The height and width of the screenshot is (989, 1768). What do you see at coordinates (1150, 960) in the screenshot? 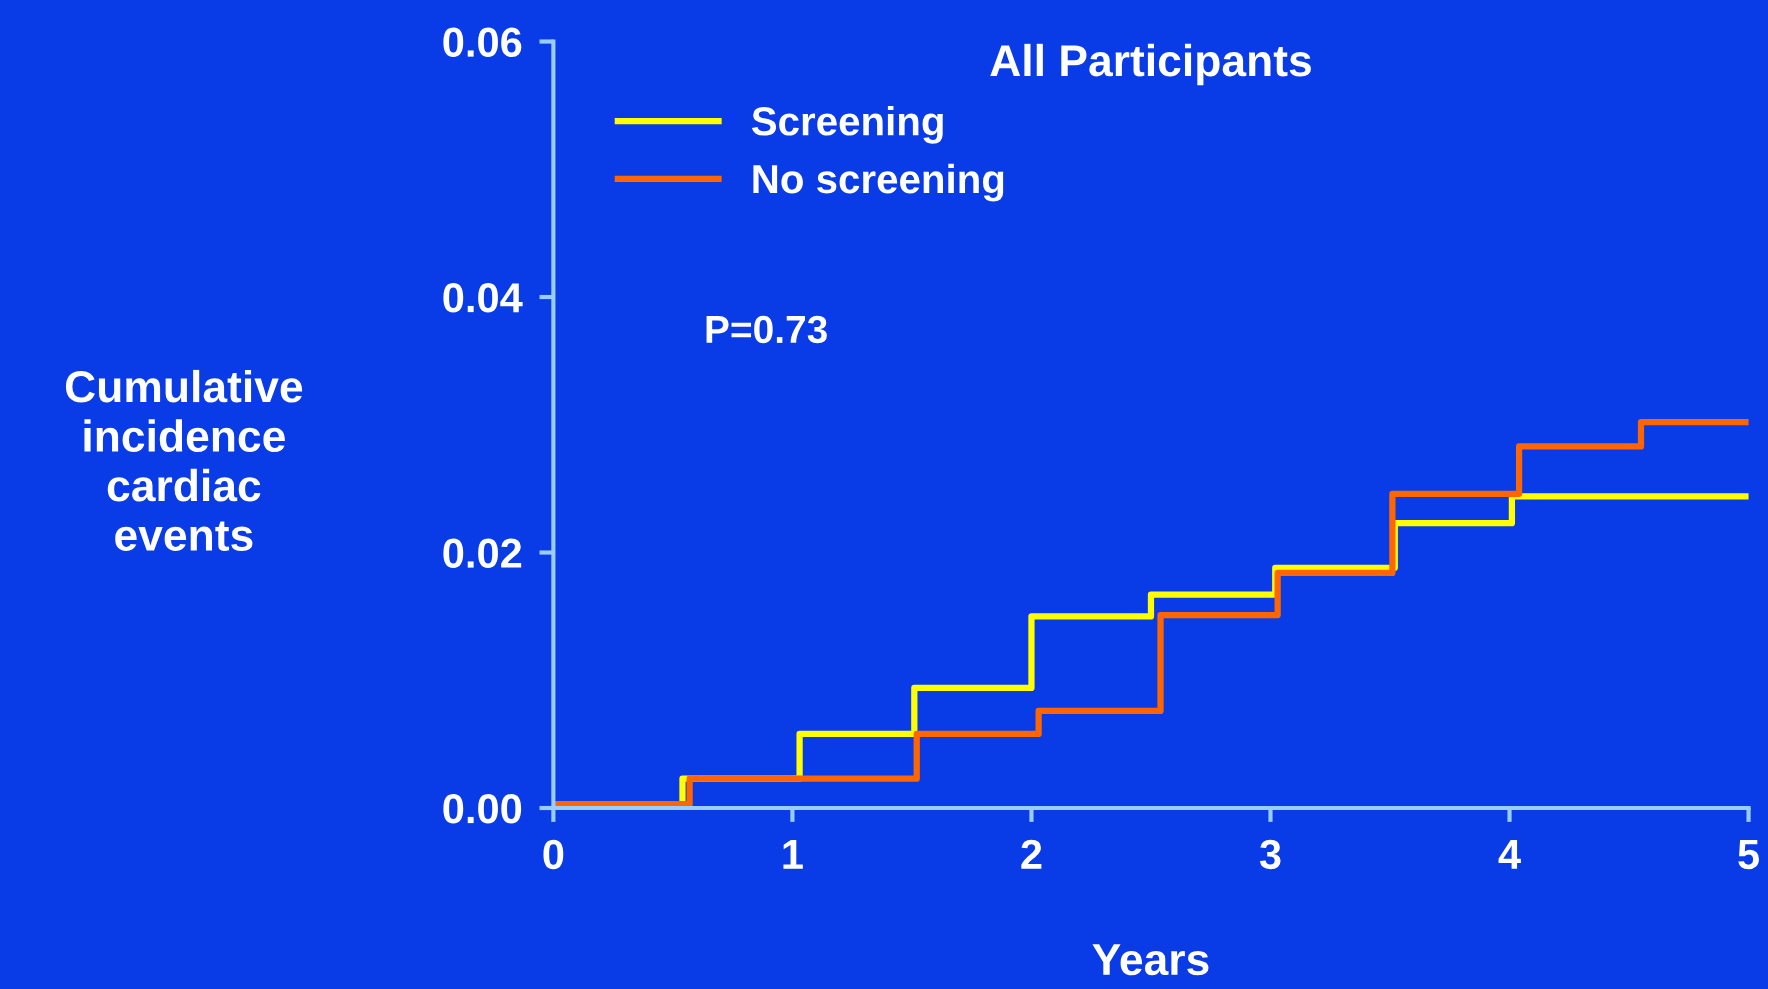
I see `x-axis-title: Years` at bounding box center [1150, 960].